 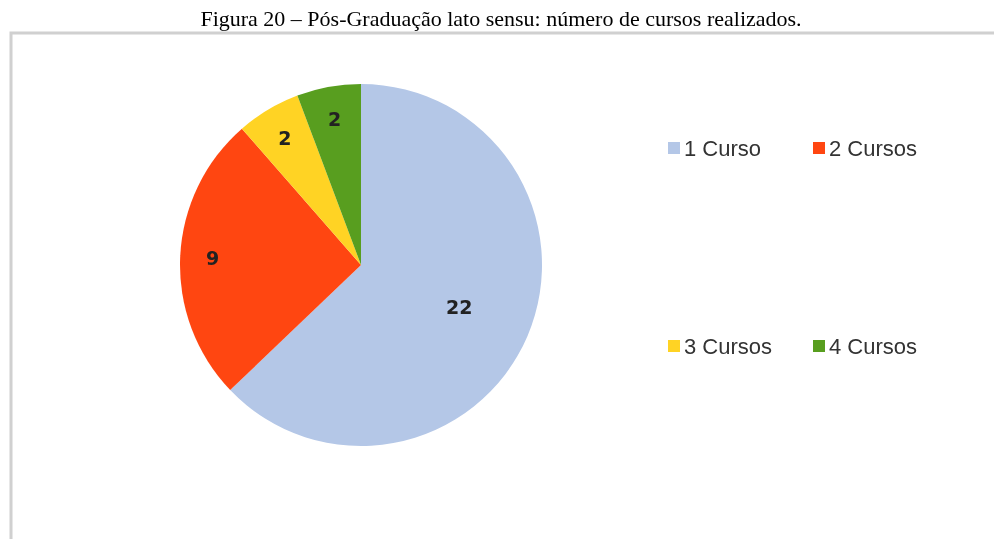 What do you see at coordinates (873, 148) in the screenshot?
I see `legend-label: 2 Cursos` at bounding box center [873, 148].